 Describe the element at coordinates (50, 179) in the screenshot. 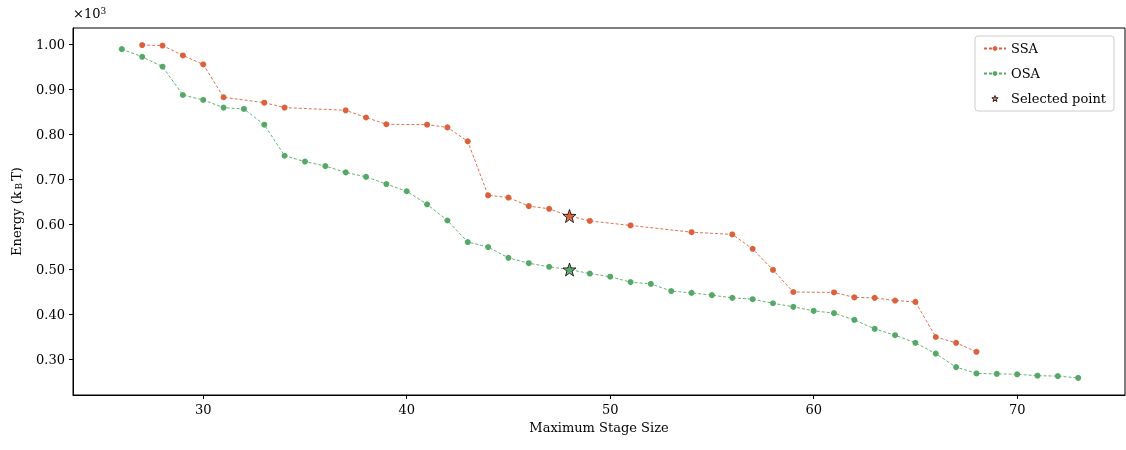

I see `y-tick-label: 0.70` at that location.